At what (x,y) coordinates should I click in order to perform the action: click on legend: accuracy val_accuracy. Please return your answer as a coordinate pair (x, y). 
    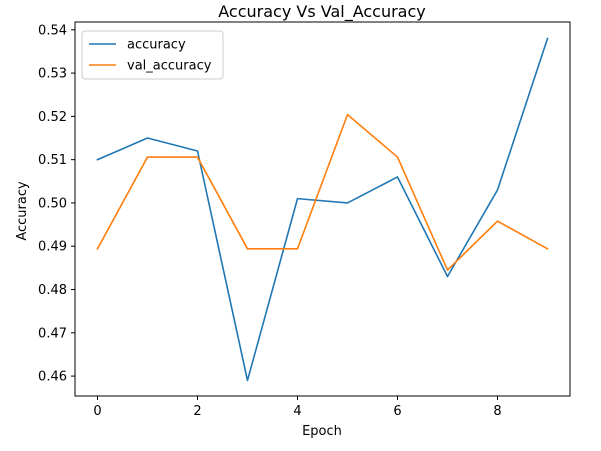
    Looking at the image, I should click on (152, 55).